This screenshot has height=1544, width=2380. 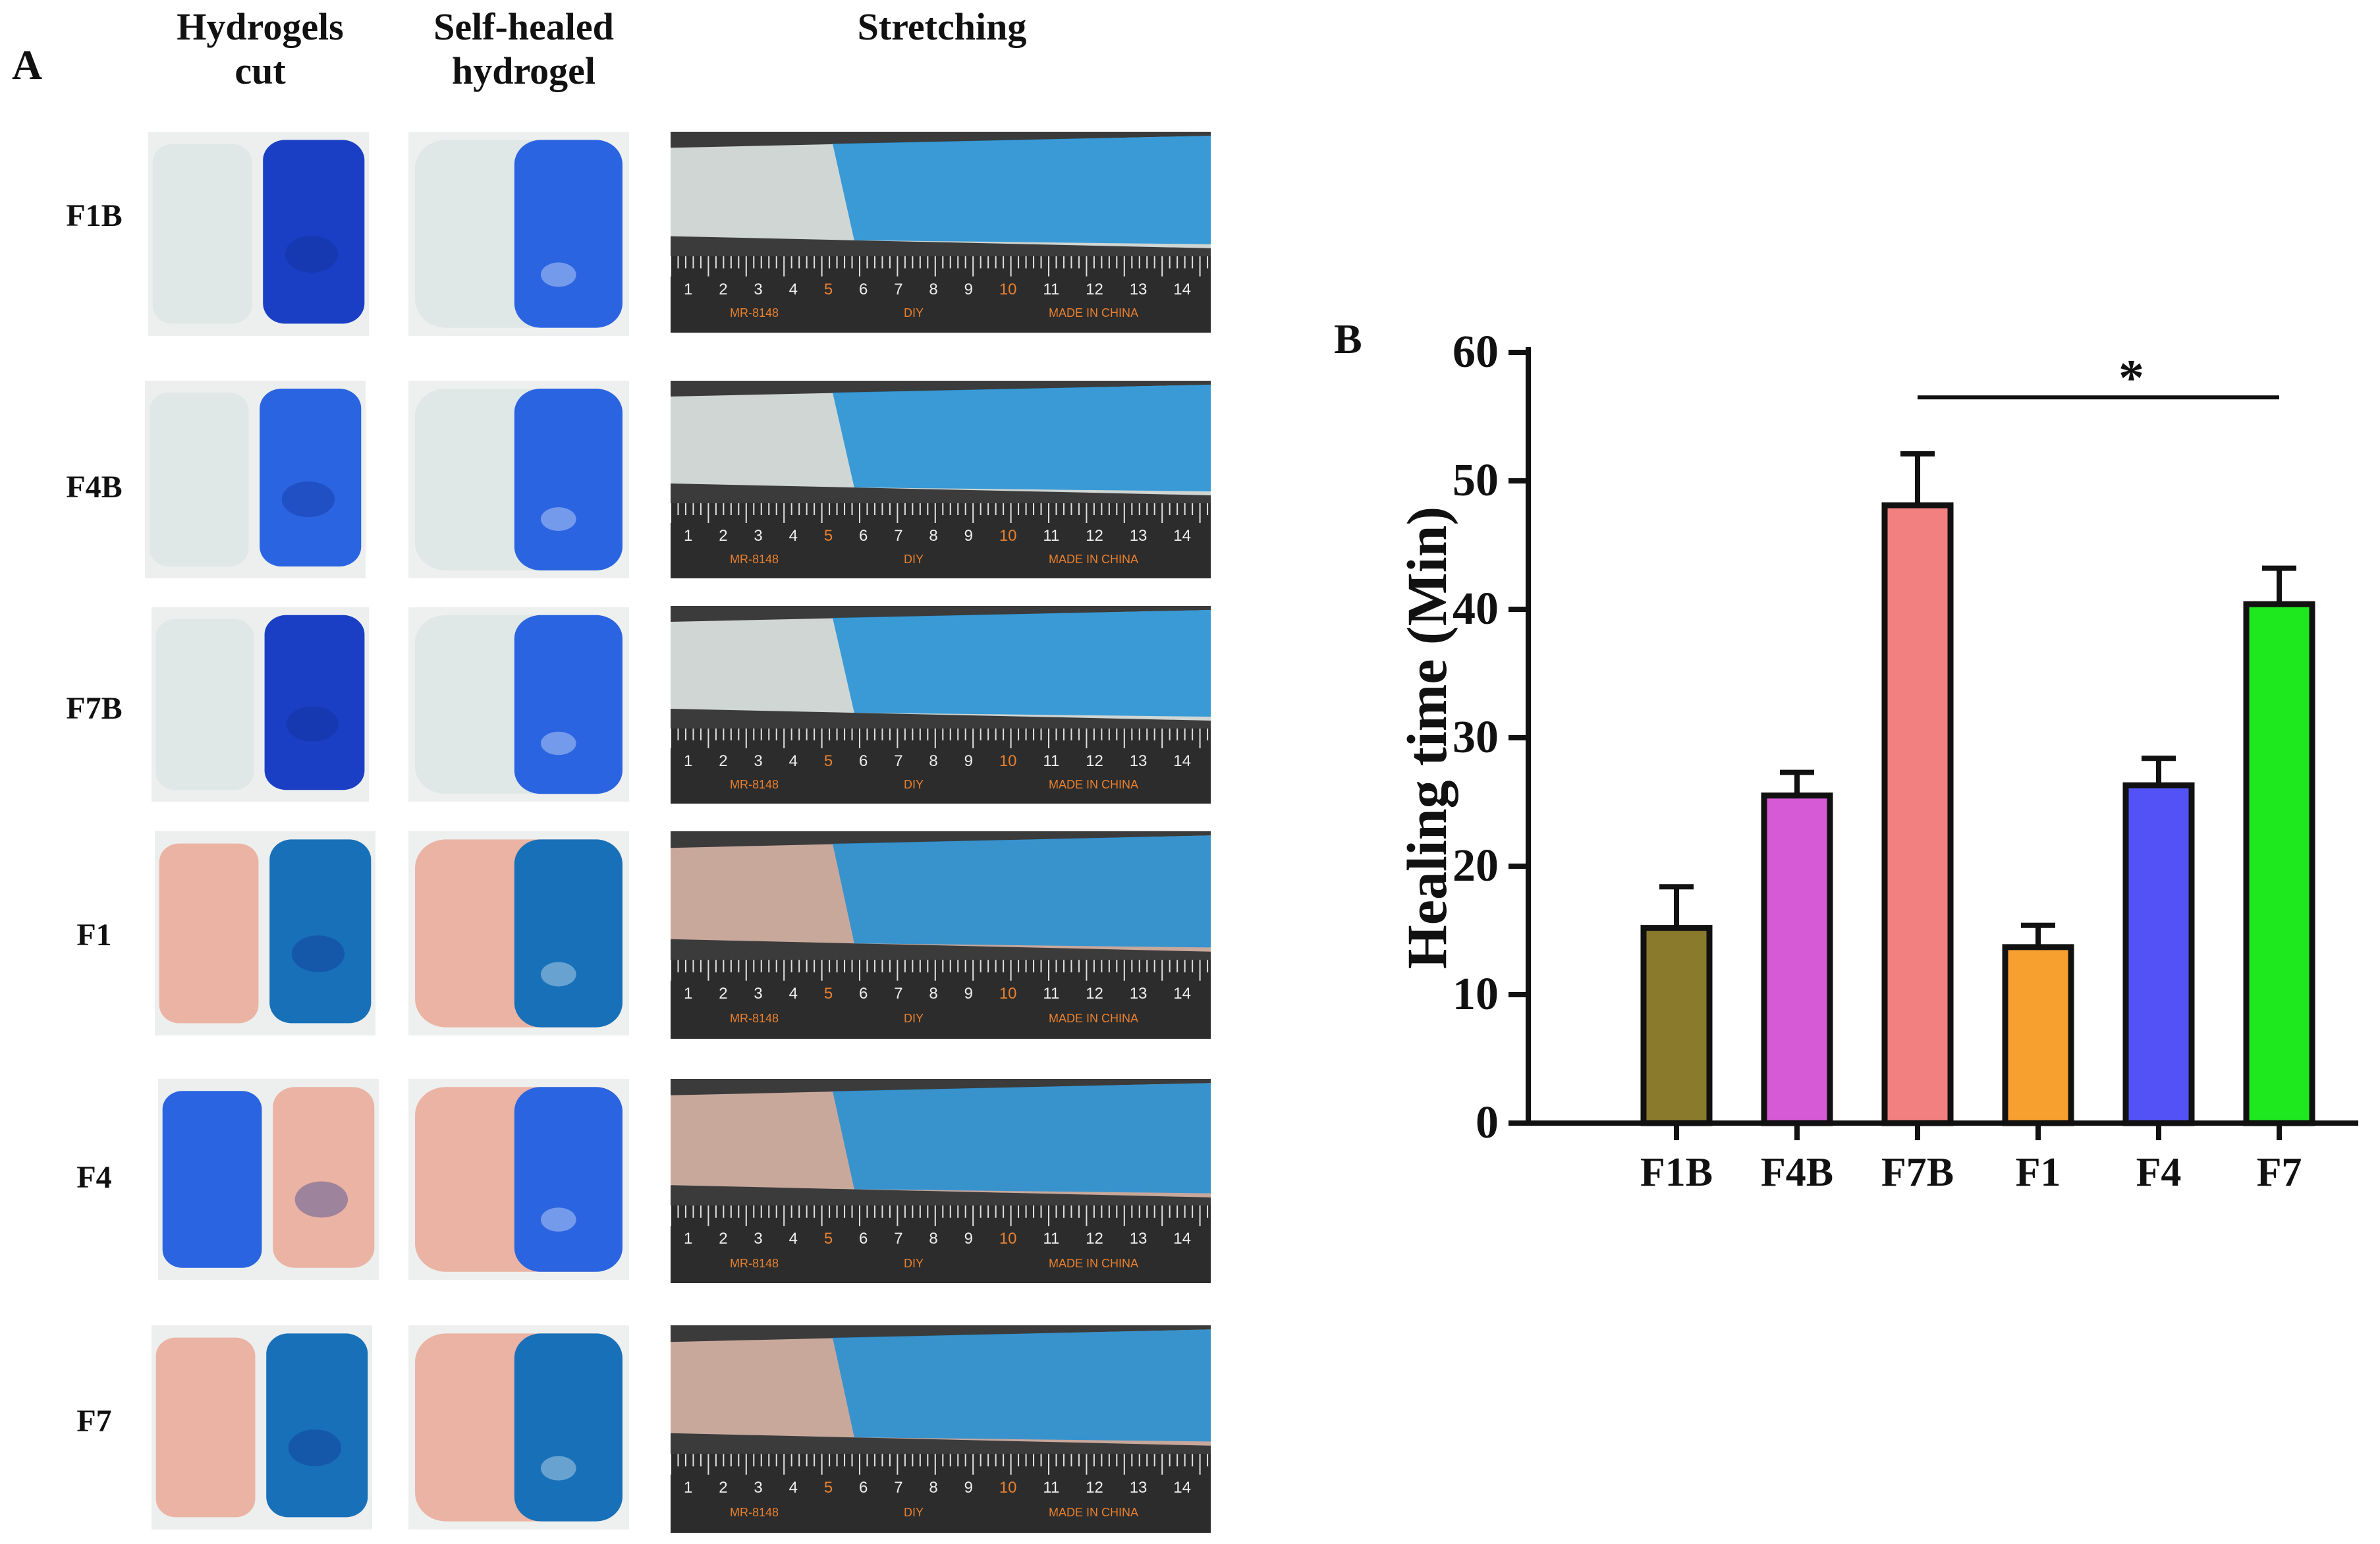 I want to click on stretching-photo-f4, so click(x=941, y=1181).